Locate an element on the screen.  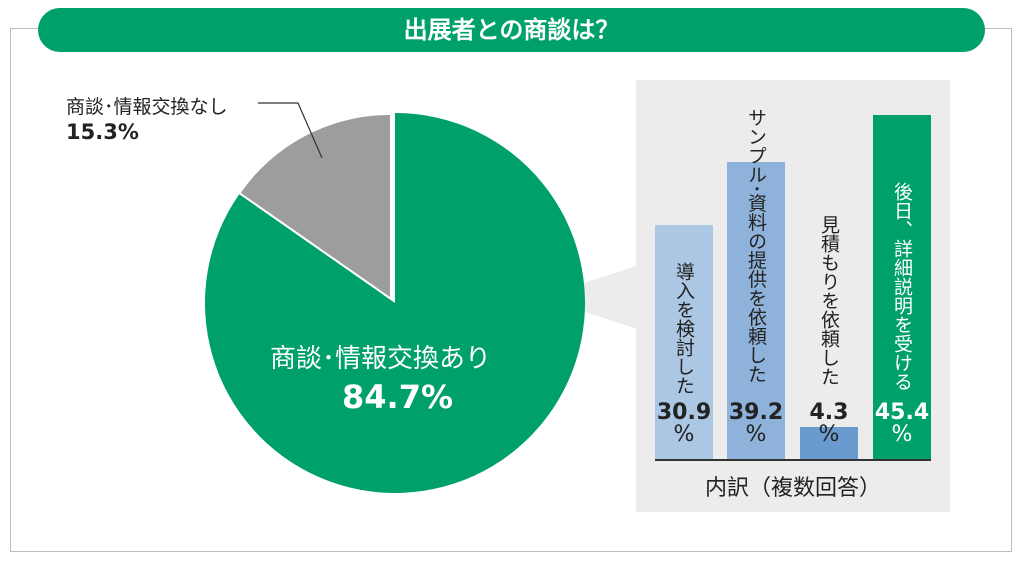
bar-category-label: サンプル･資料の提供を依頼した is located at coordinates (756, 246).